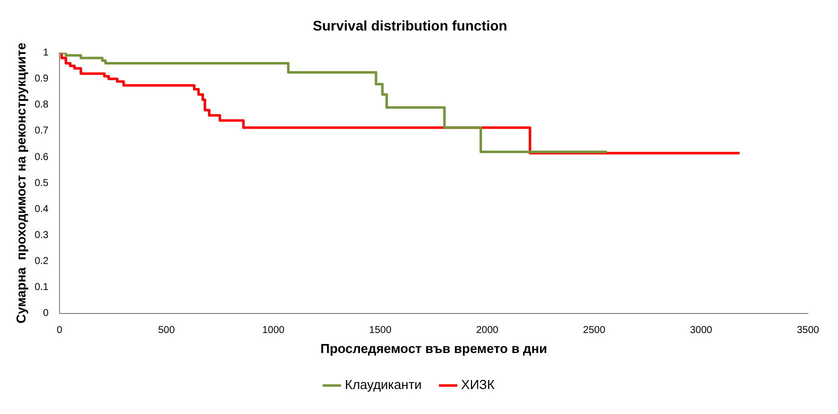  Describe the element at coordinates (594, 330) in the screenshot. I see `x-tick-label: 2500` at that location.